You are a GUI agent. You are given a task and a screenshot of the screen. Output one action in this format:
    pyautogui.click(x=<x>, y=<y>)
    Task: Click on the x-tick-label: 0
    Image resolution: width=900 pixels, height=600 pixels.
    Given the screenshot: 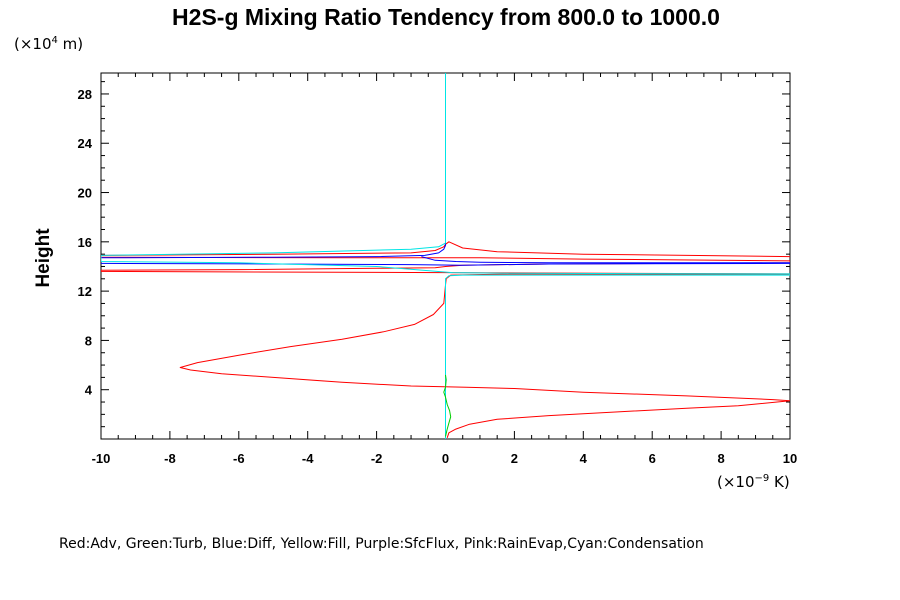 What is the action you would take?
    pyautogui.click(x=445, y=458)
    